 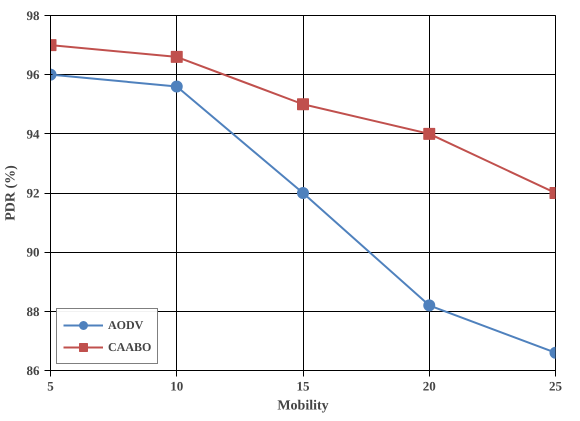 What do you see at coordinates (11, 192) in the screenshot?
I see `y-axis-title: PDR (%)` at bounding box center [11, 192].